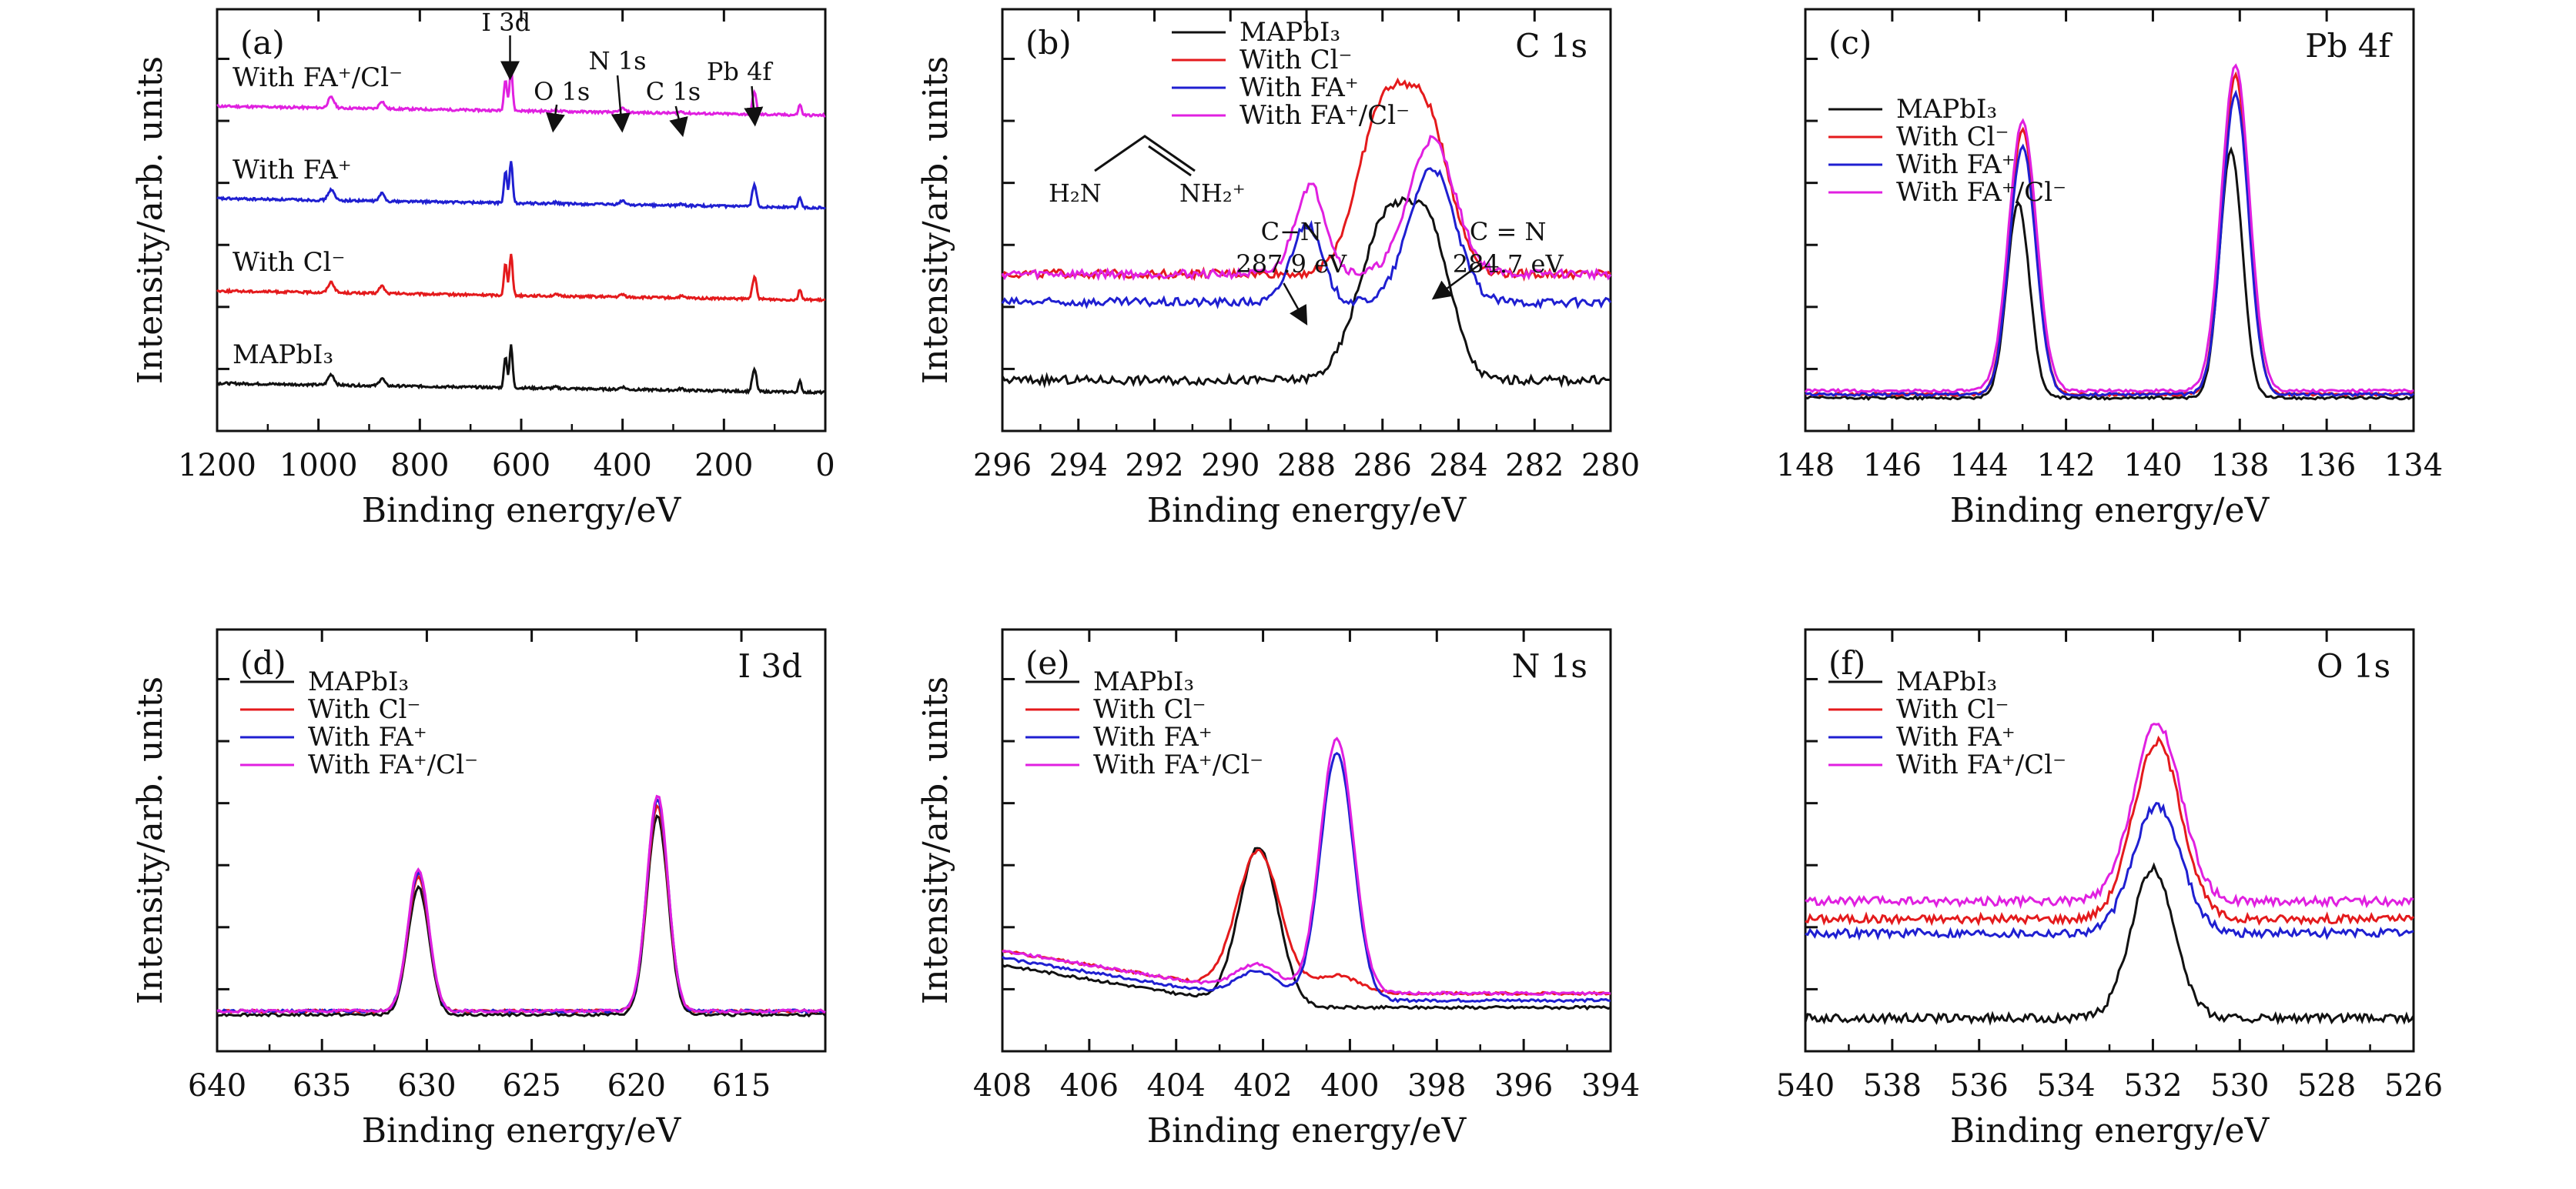 The width and height of the screenshot is (2576, 1189). What do you see at coordinates (2240, 465) in the screenshot?
I see `x-tick-label: 138` at bounding box center [2240, 465].